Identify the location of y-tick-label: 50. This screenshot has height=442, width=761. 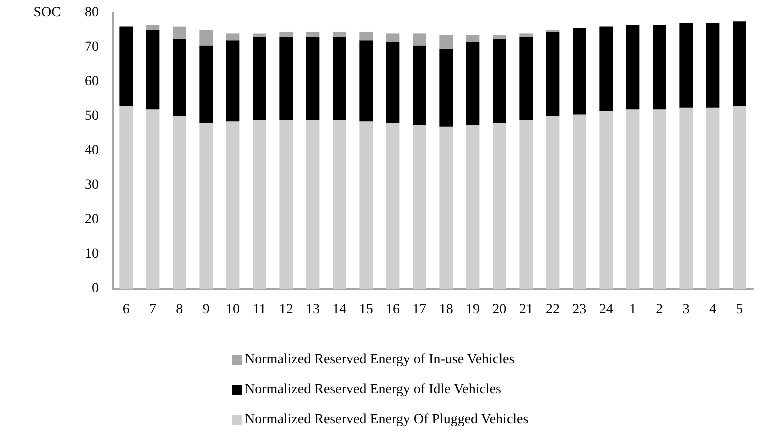
(92, 116).